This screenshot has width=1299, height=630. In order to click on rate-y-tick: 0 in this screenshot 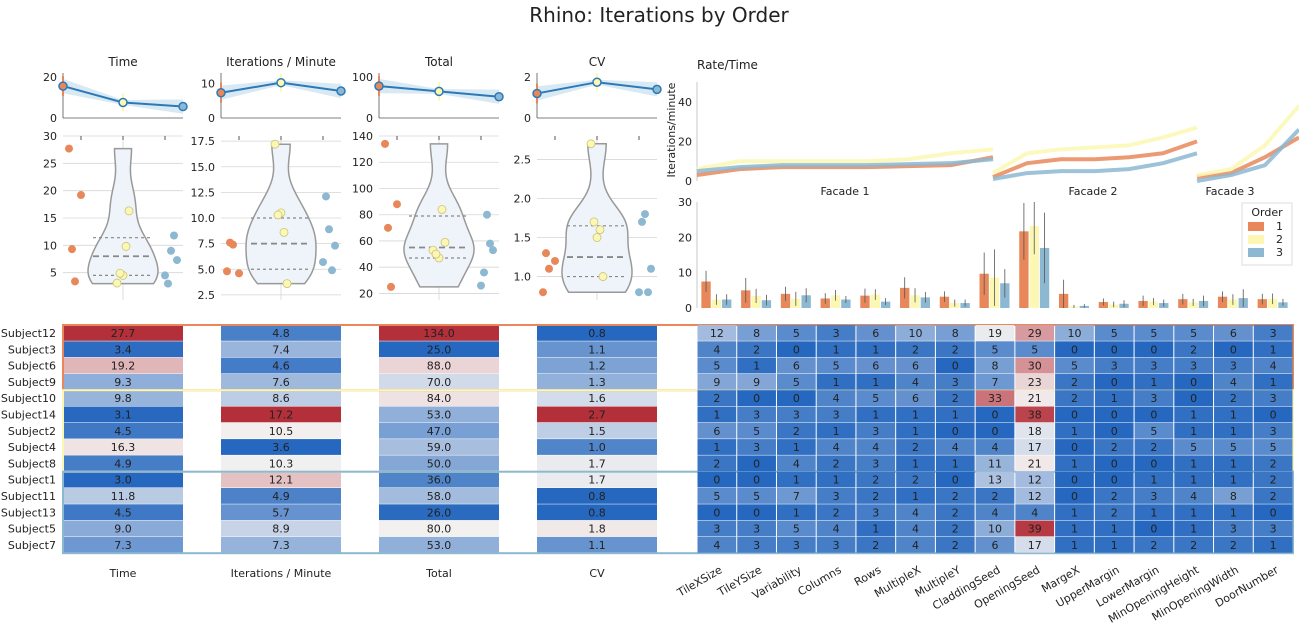, I will do `click(688, 181)`.